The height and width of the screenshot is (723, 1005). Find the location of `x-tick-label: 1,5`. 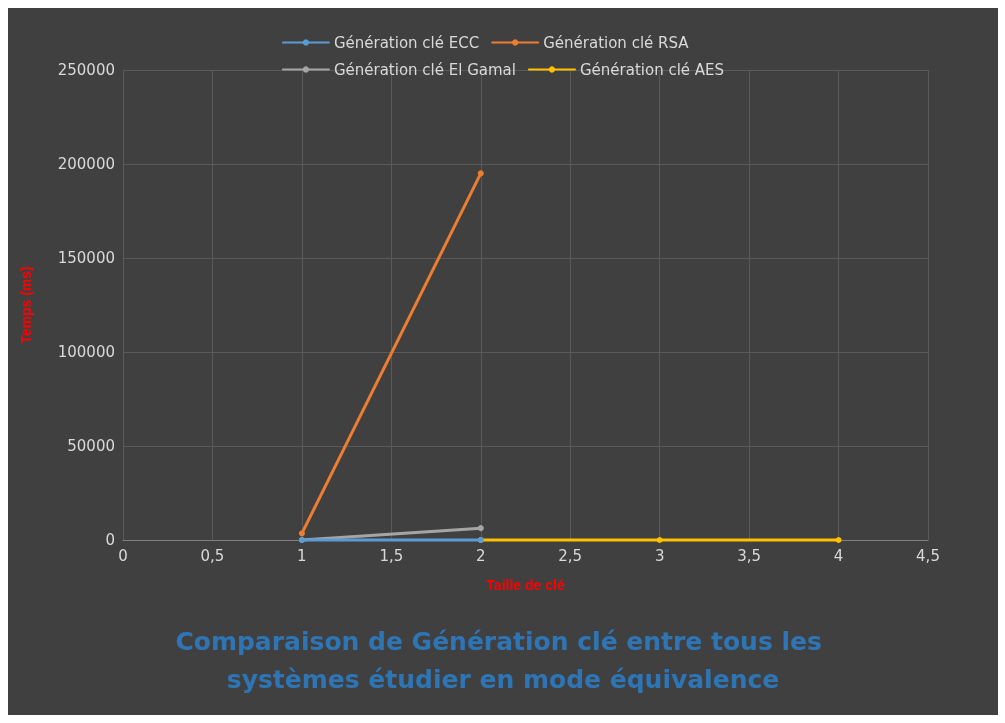

x-tick-label: 1,5 is located at coordinates (391, 555).